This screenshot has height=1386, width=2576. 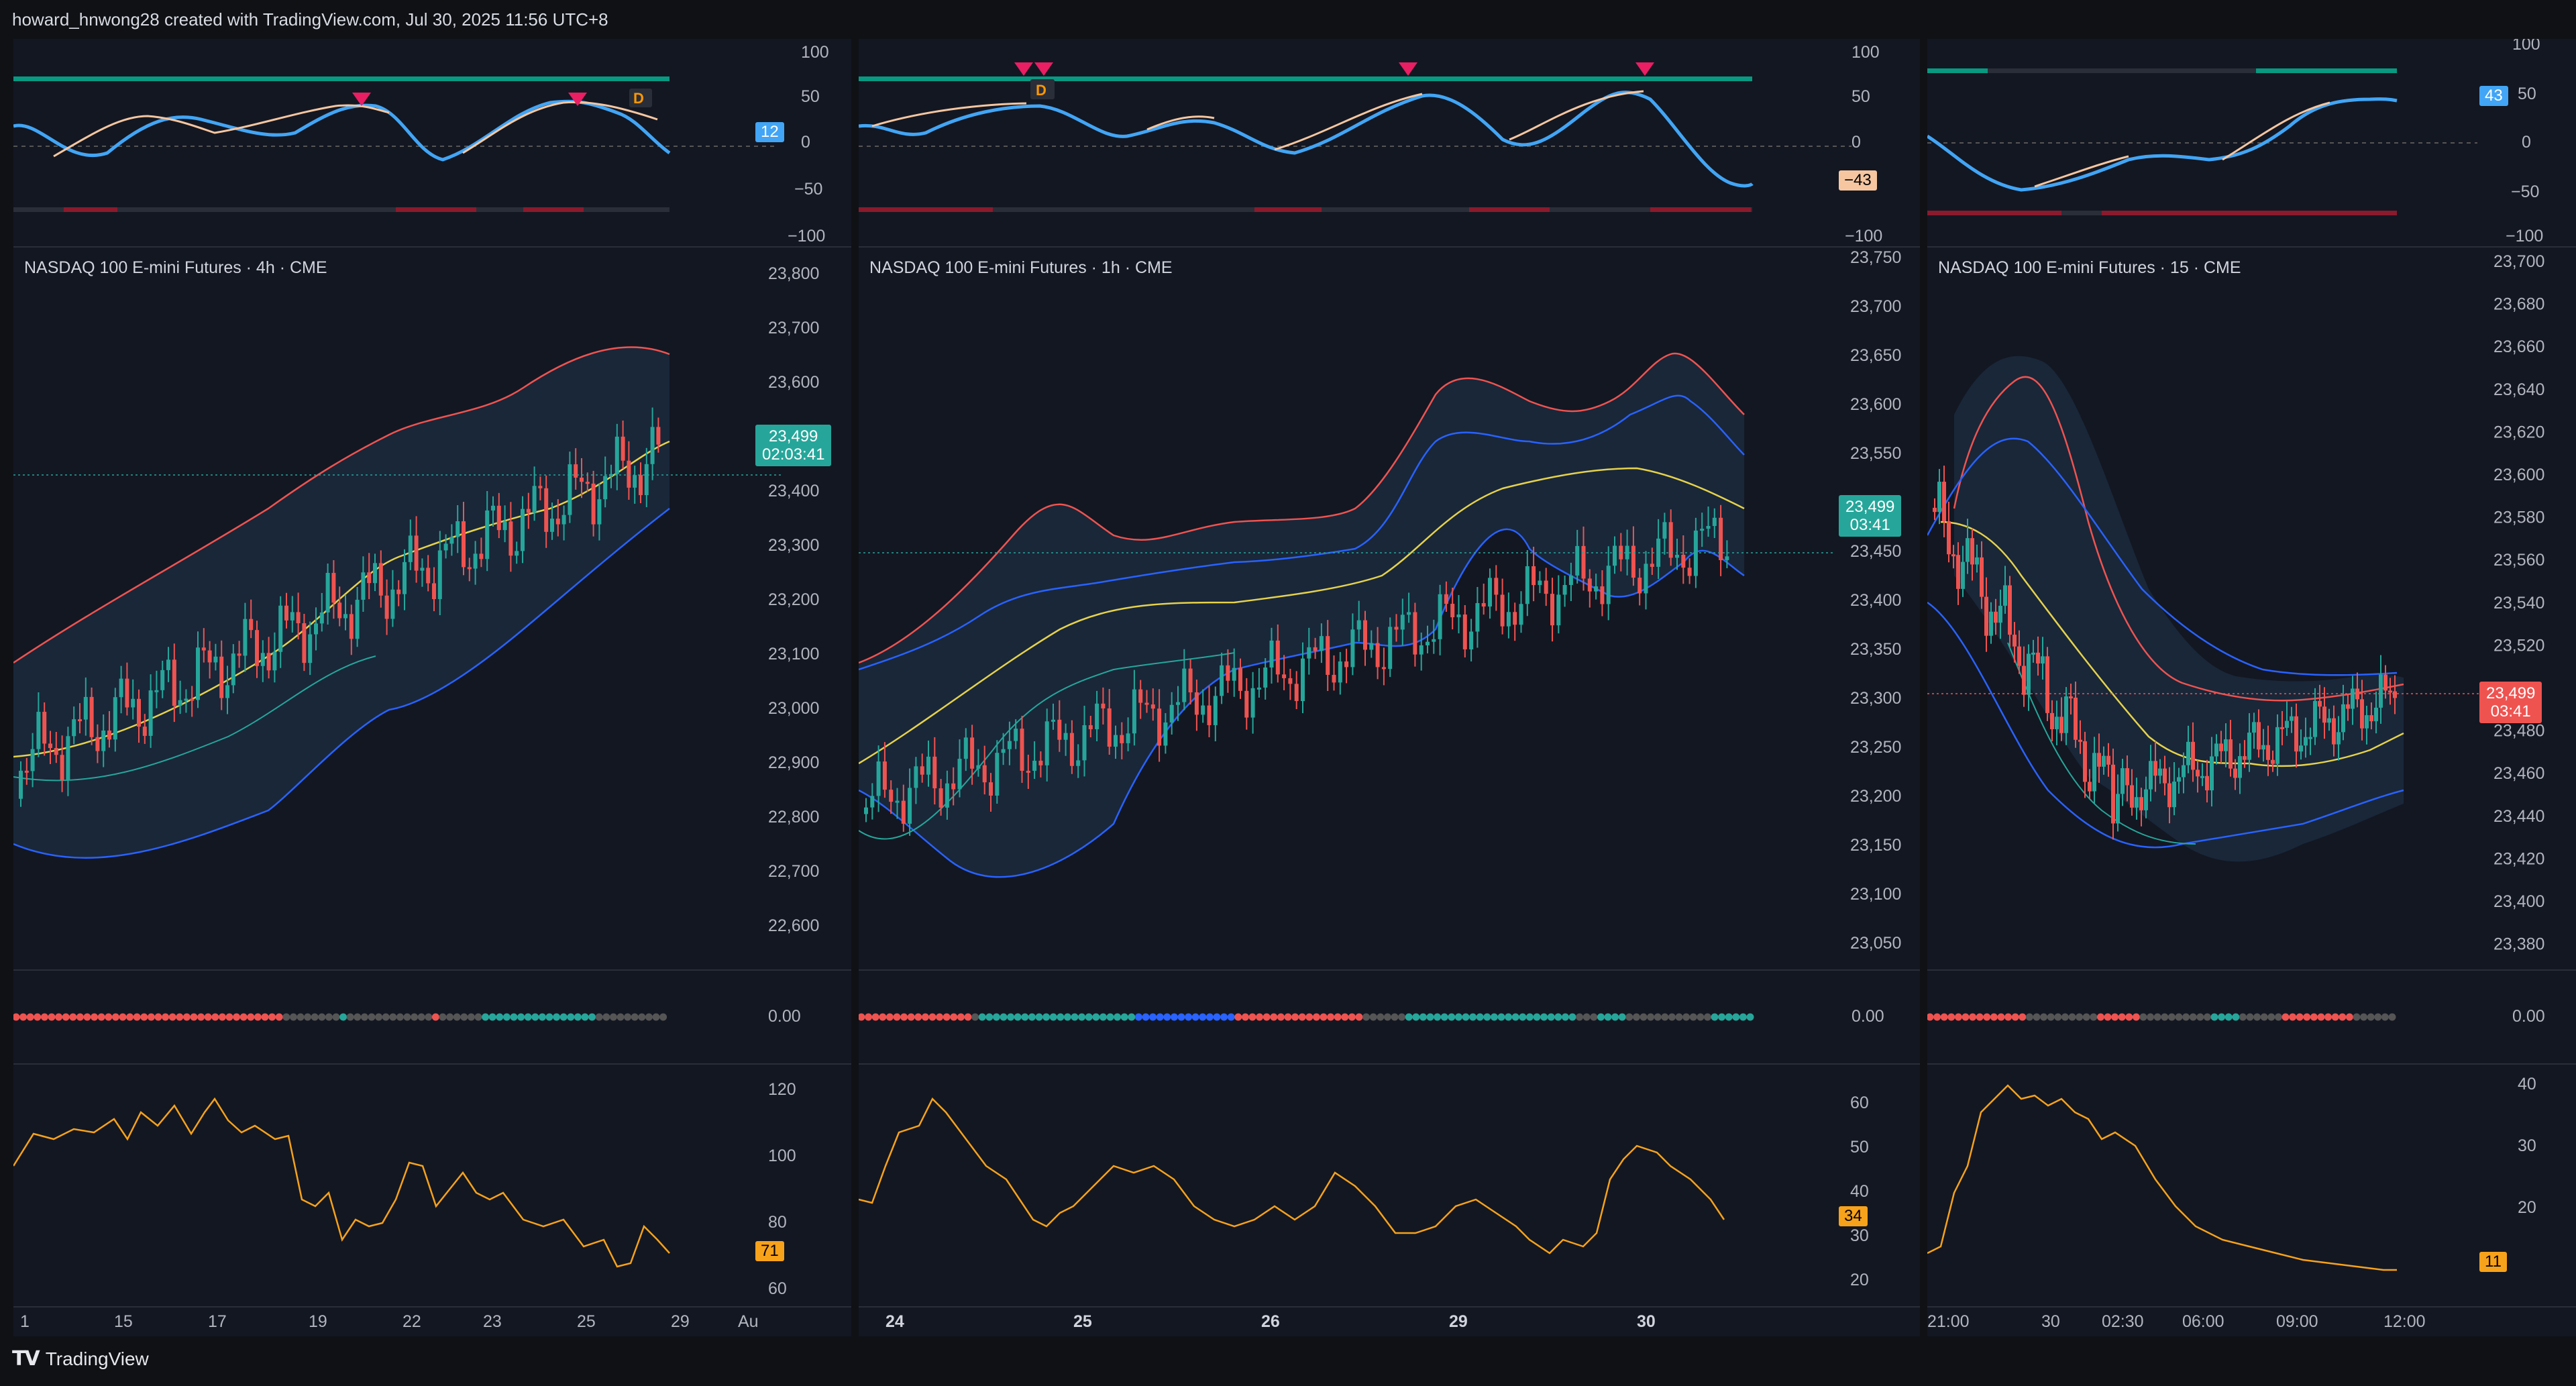 I want to click on indicator-badge: 34, so click(x=1853, y=1216).